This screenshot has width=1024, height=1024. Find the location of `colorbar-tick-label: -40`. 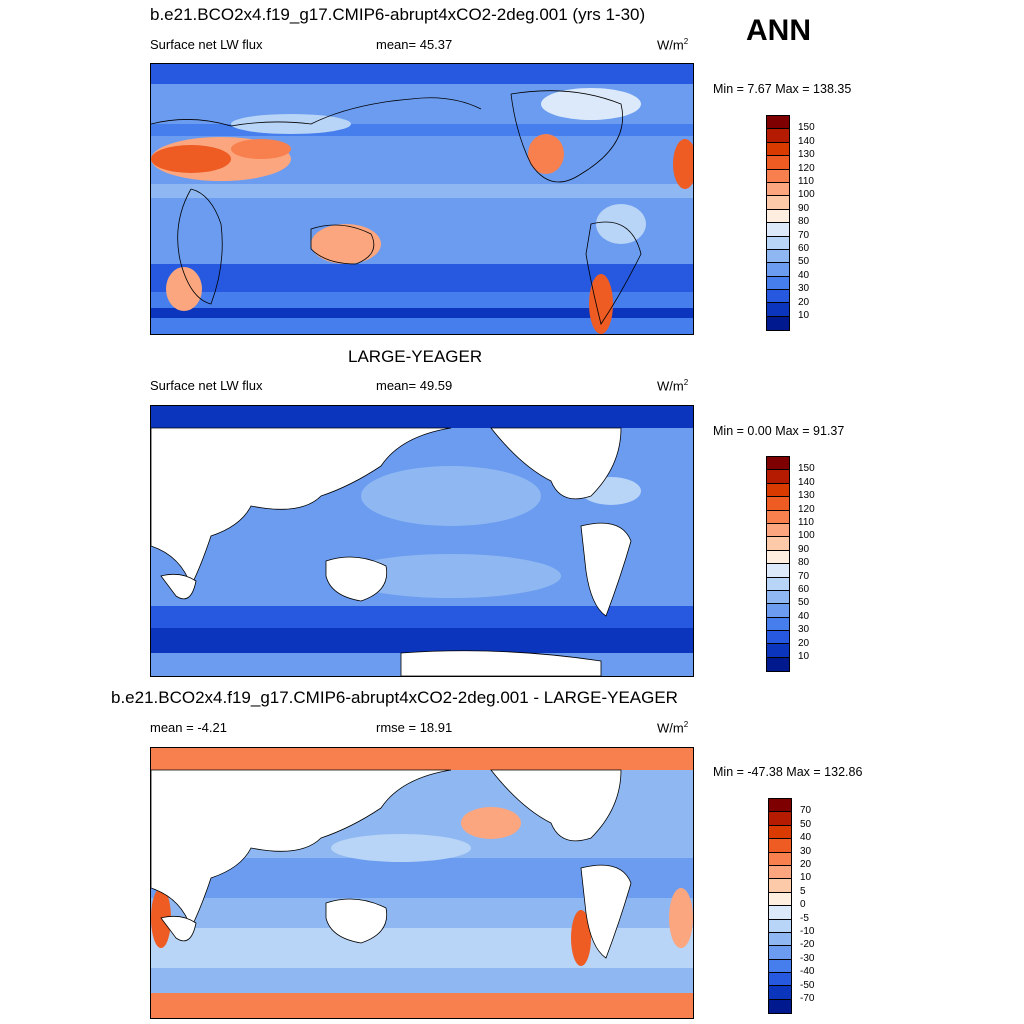

colorbar-tick-label: -40 is located at coordinates (807, 972).